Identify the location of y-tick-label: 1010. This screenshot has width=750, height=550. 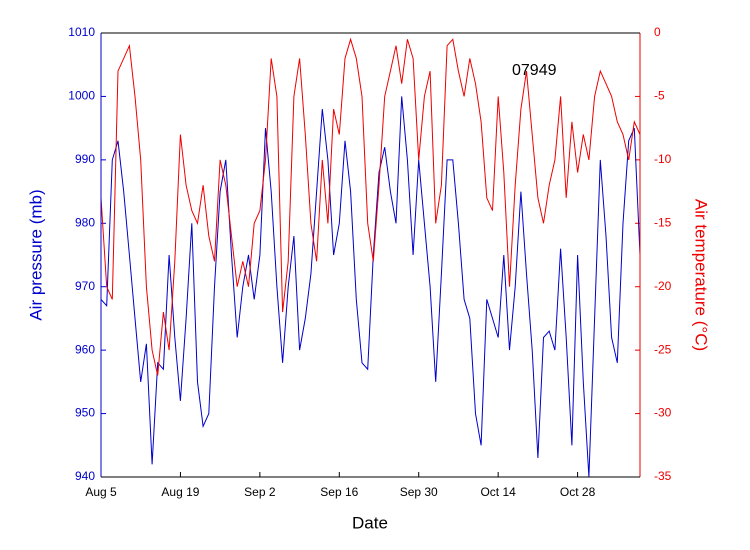
(81, 32).